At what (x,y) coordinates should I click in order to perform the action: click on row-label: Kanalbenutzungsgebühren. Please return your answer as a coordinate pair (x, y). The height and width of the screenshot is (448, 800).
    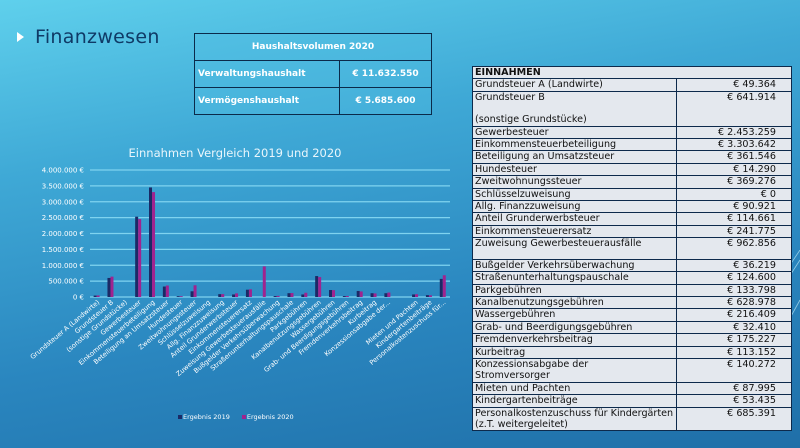
    Looking at the image, I should click on (574, 302).